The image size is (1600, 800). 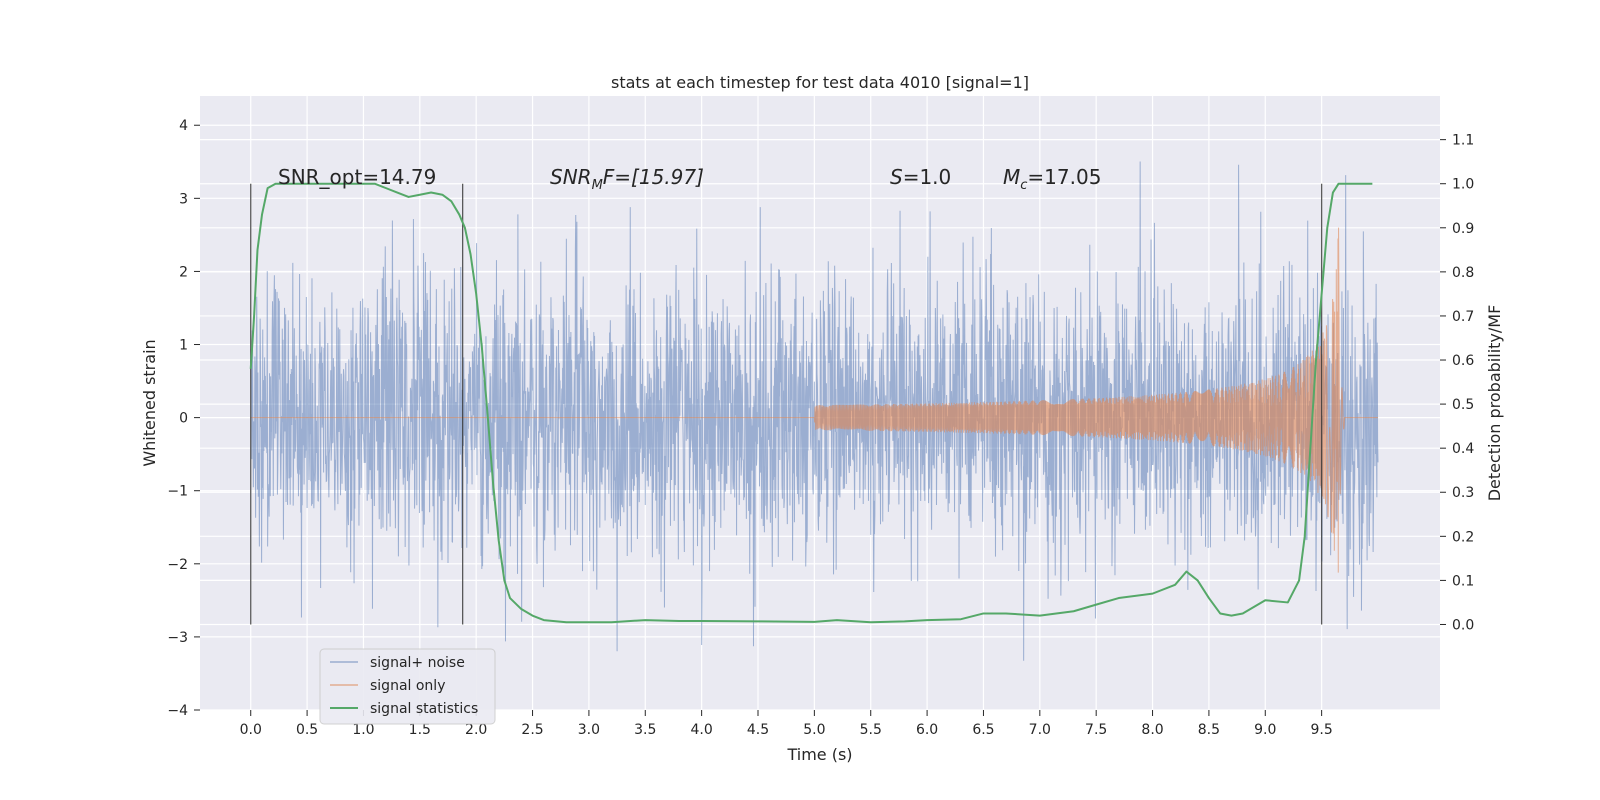 What do you see at coordinates (702, 730) in the screenshot?
I see `x-tick-label: 4.0` at bounding box center [702, 730].